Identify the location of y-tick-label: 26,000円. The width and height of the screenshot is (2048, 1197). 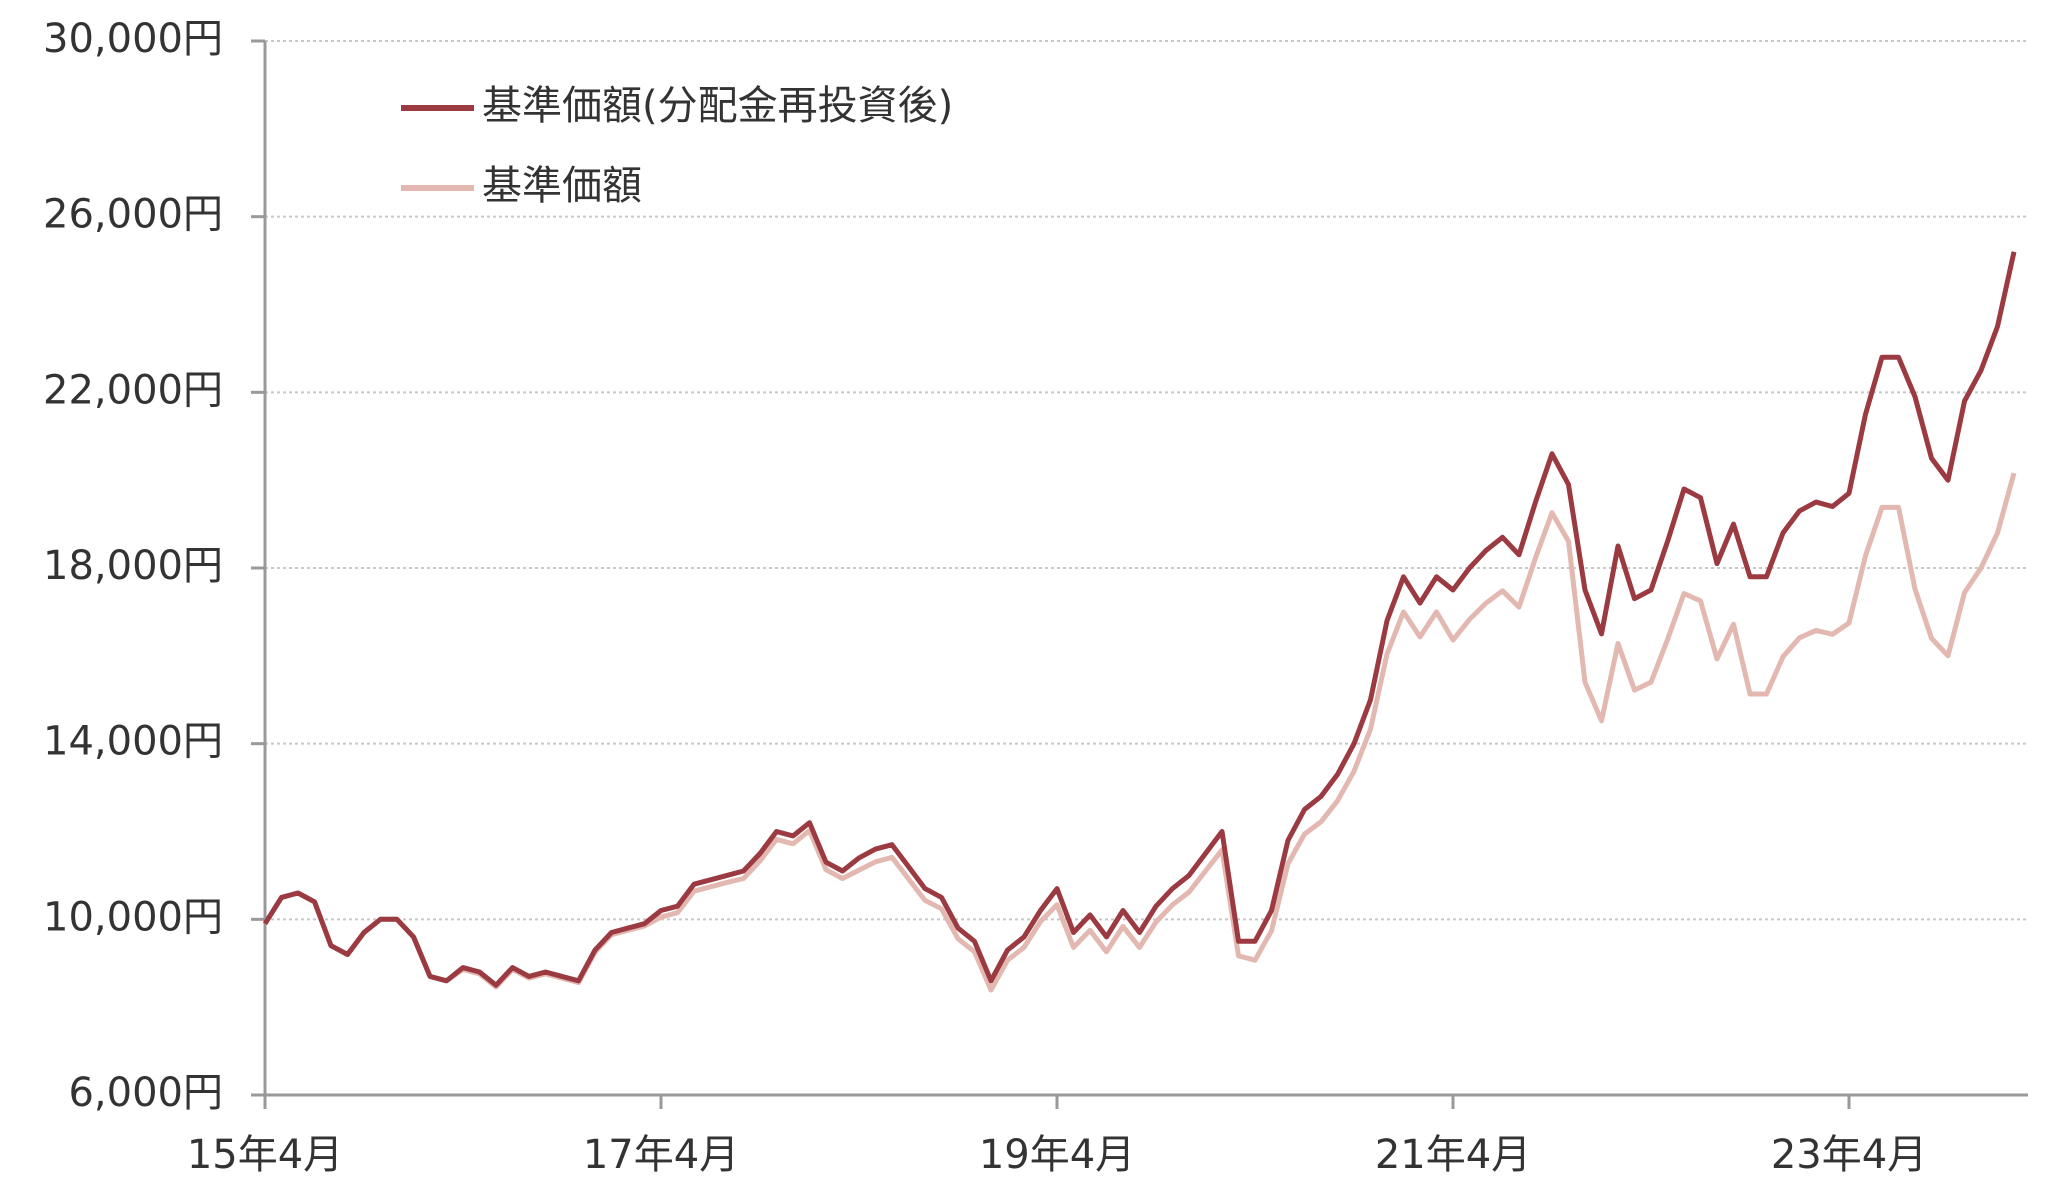
(133, 215).